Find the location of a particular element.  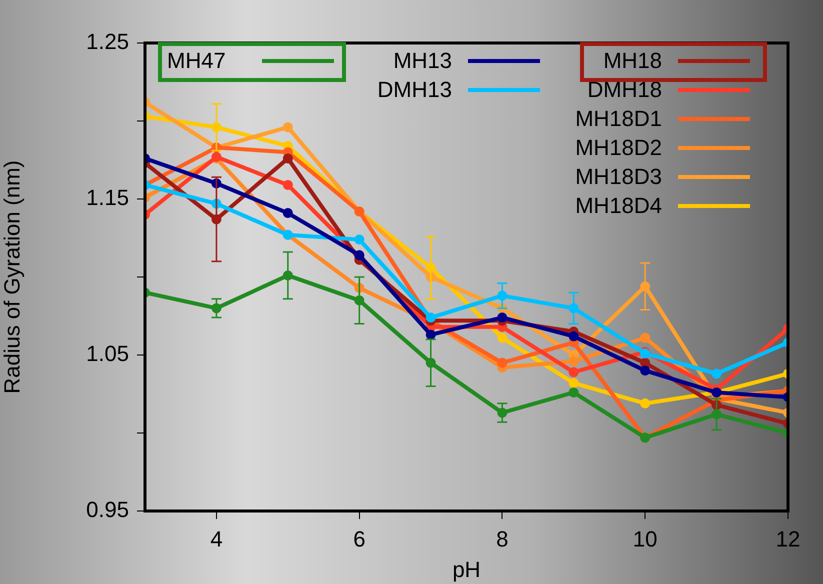

legend-label: MH18D2 is located at coordinates (618, 148).